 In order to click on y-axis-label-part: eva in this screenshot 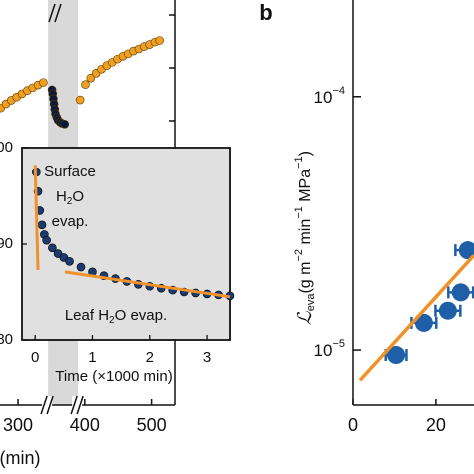, I will do `click(311, 302)`.